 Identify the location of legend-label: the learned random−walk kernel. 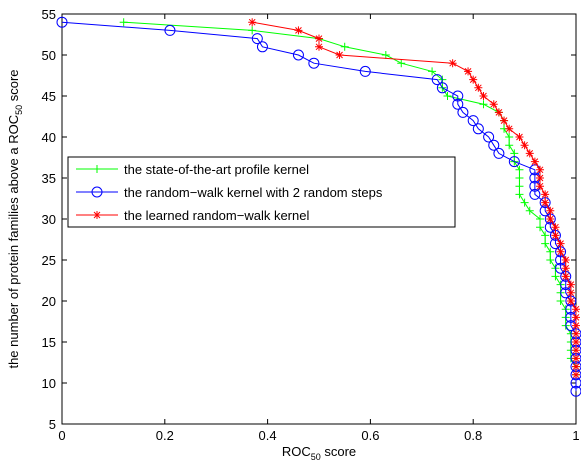
(216, 215).